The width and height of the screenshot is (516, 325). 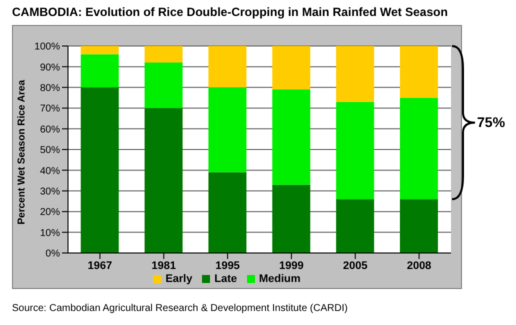 What do you see at coordinates (50, 130) in the screenshot?
I see `y-tick-label: 60%` at bounding box center [50, 130].